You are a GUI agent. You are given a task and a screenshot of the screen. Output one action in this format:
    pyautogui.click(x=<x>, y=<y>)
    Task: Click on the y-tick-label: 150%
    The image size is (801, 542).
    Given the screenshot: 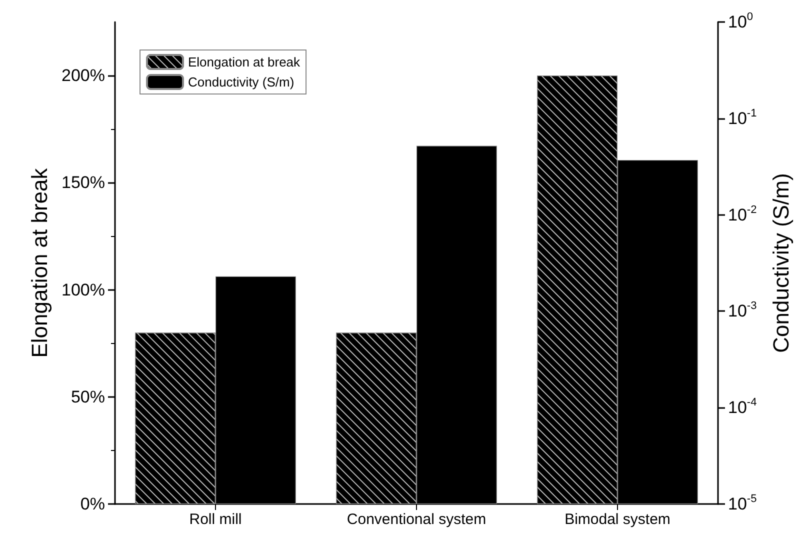 What is the action you would take?
    pyautogui.click(x=83, y=182)
    